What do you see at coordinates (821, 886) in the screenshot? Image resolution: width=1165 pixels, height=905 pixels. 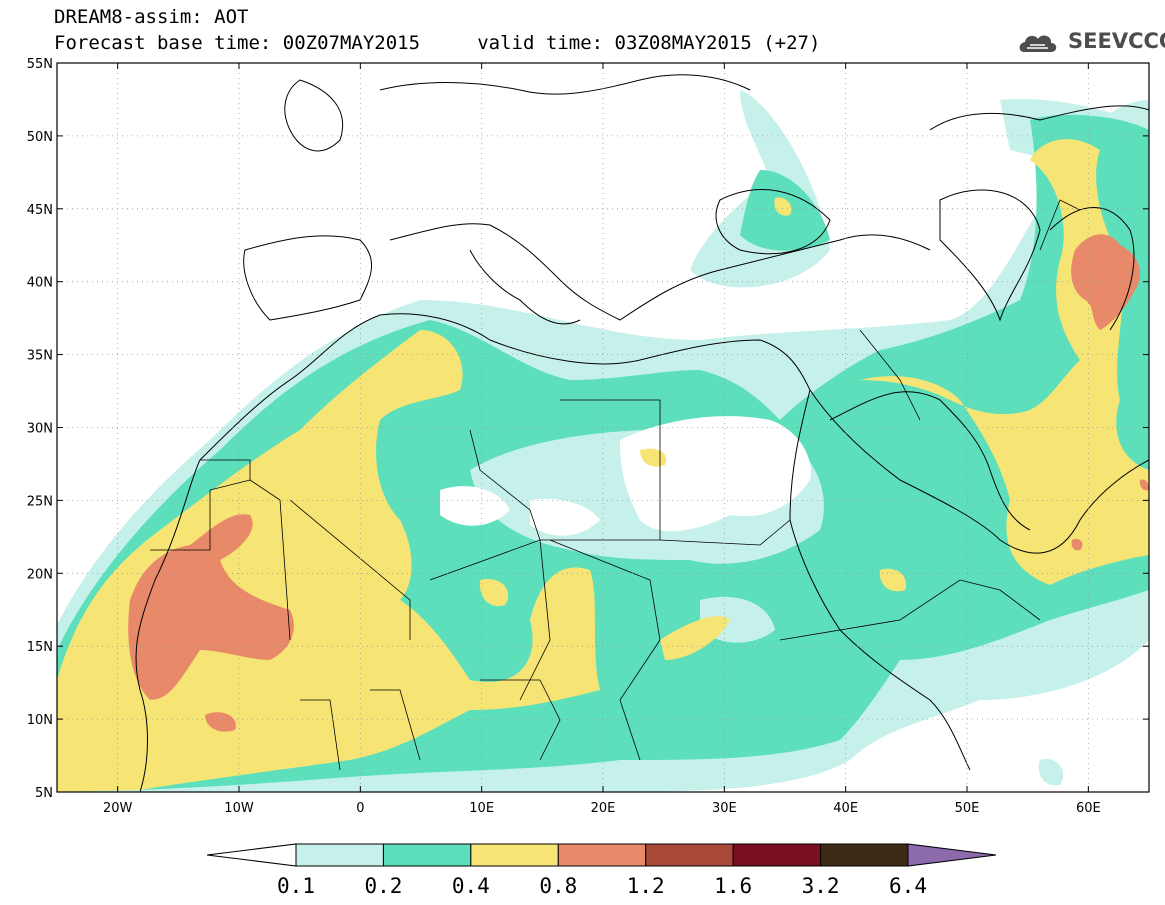 I see `colorbar-label: 3.2` at bounding box center [821, 886].